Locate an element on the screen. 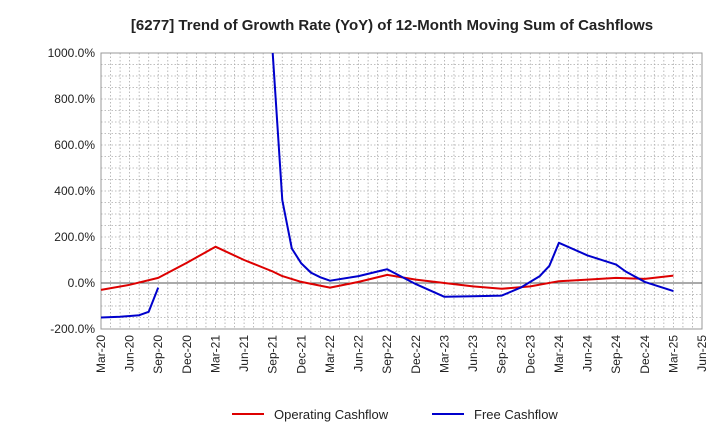  x-tick-label: Jun-21 is located at coordinates (244, 353).